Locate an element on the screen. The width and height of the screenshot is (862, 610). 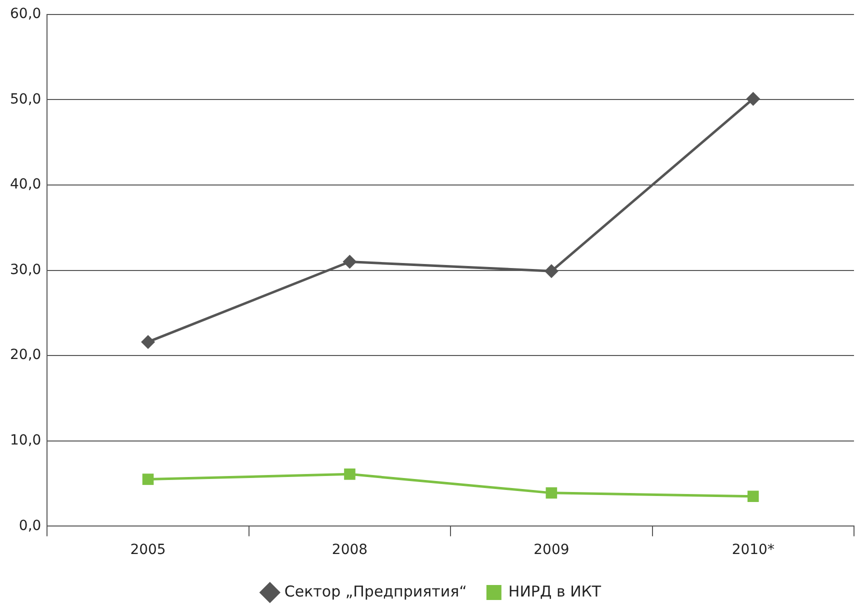
y-tick-label: 50,0 is located at coordinates (26, 99).